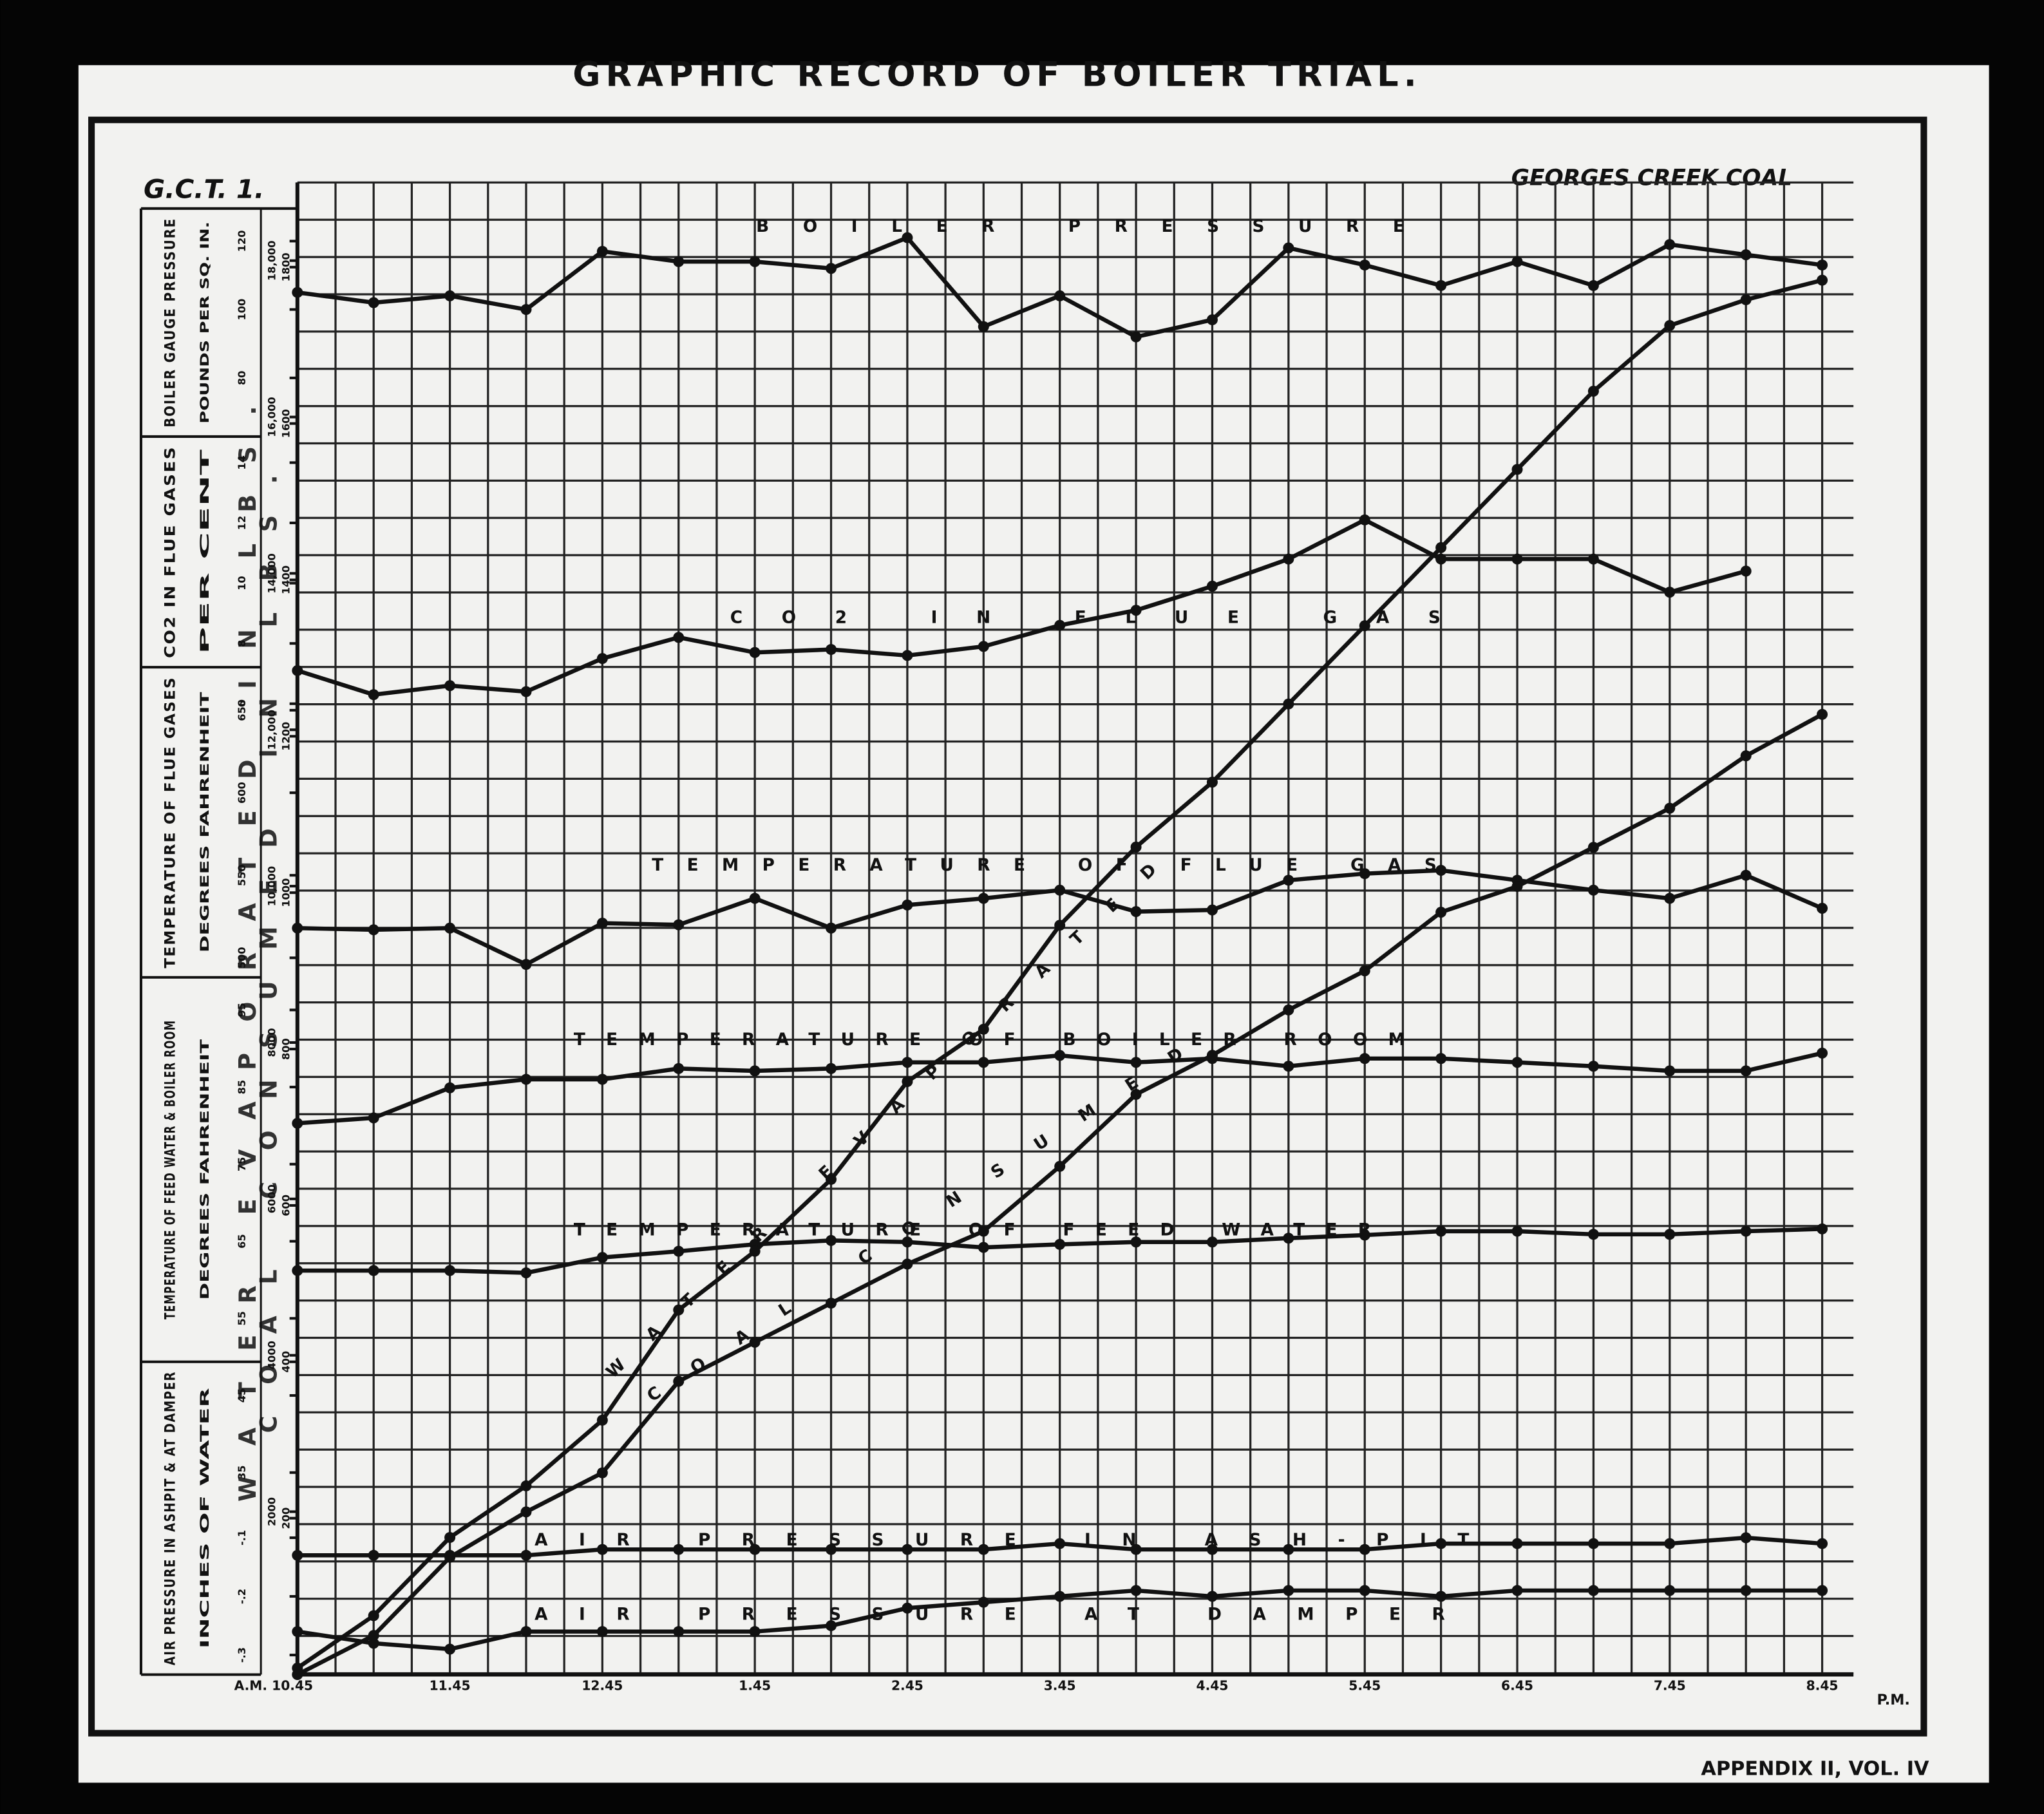 The height and width of the screenshot is (1814, 2044). Describe the element at coordinates (1517, 1686) in the screenshot. I see `x-tick-label: 6.45` at that location.